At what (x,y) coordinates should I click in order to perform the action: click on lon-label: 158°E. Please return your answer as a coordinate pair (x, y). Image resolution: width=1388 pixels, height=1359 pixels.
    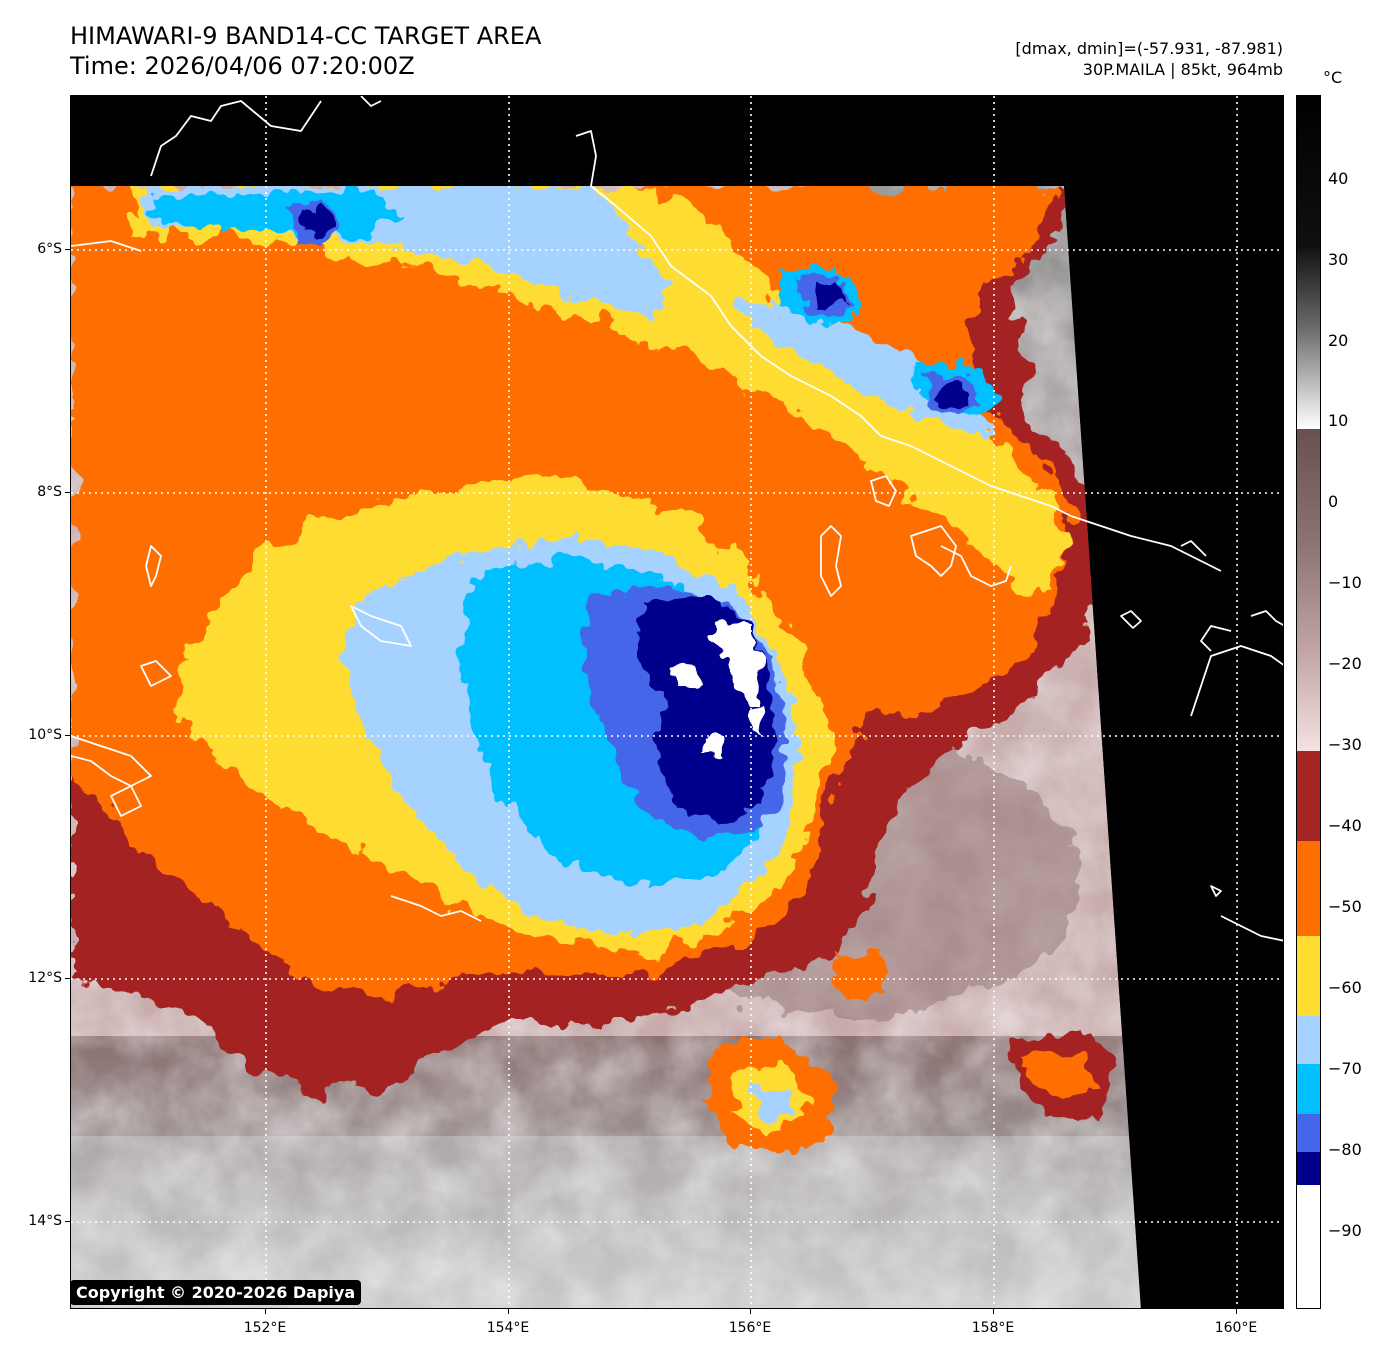
    Looking at the image, I should click on (993, 1328).